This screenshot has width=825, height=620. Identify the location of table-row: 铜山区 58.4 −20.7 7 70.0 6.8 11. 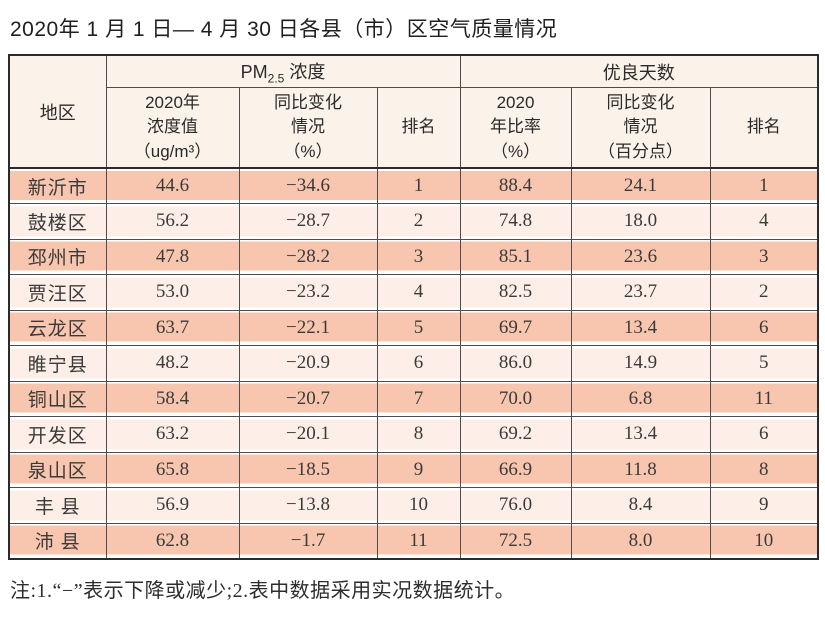
(413, 398).